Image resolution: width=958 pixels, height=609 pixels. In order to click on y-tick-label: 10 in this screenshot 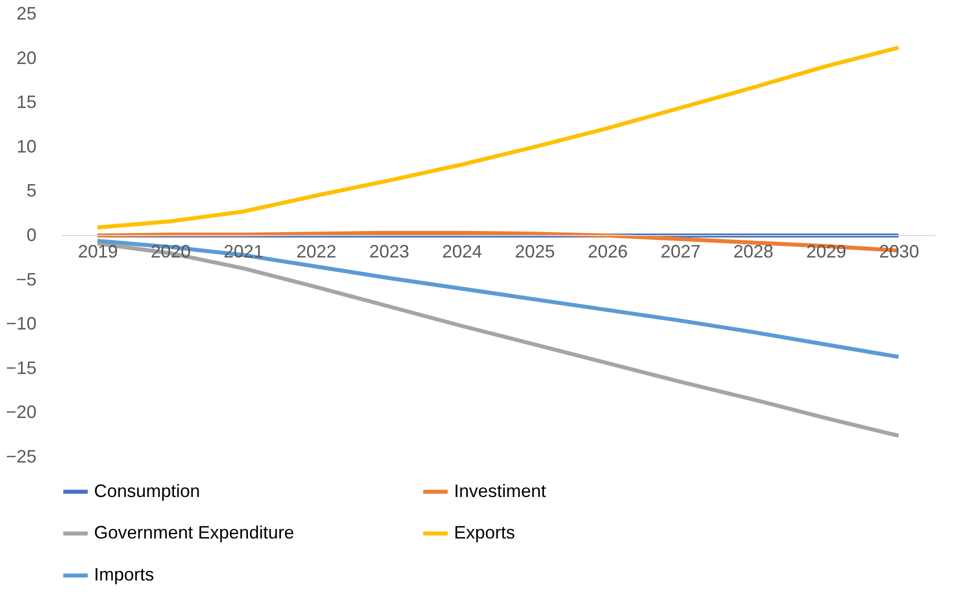, I will do `click(26, 146)`.